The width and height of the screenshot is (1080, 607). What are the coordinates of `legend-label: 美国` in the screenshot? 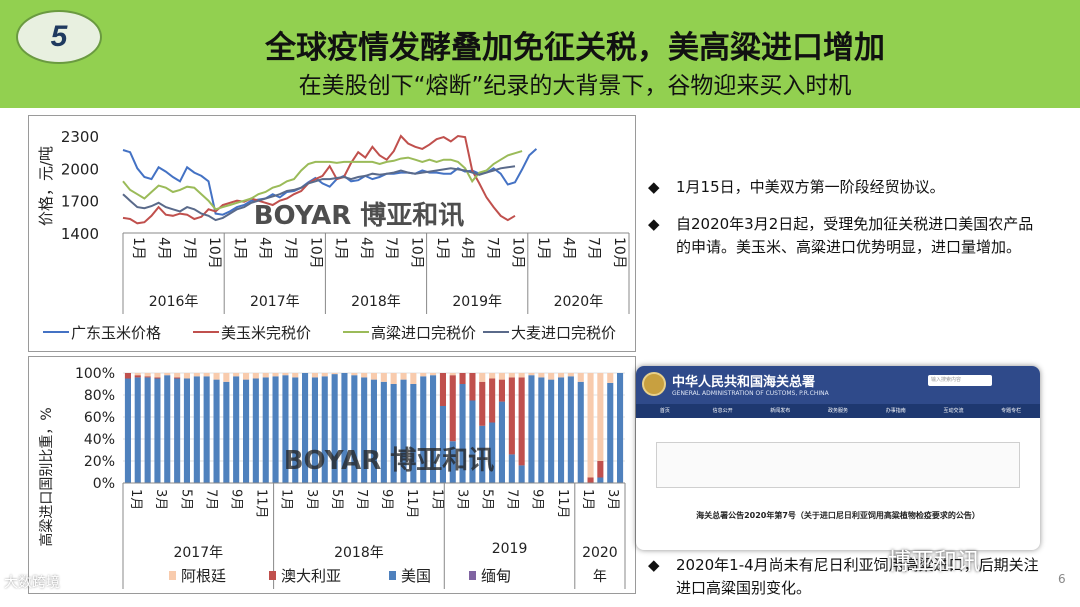 It's located at (416, 576).